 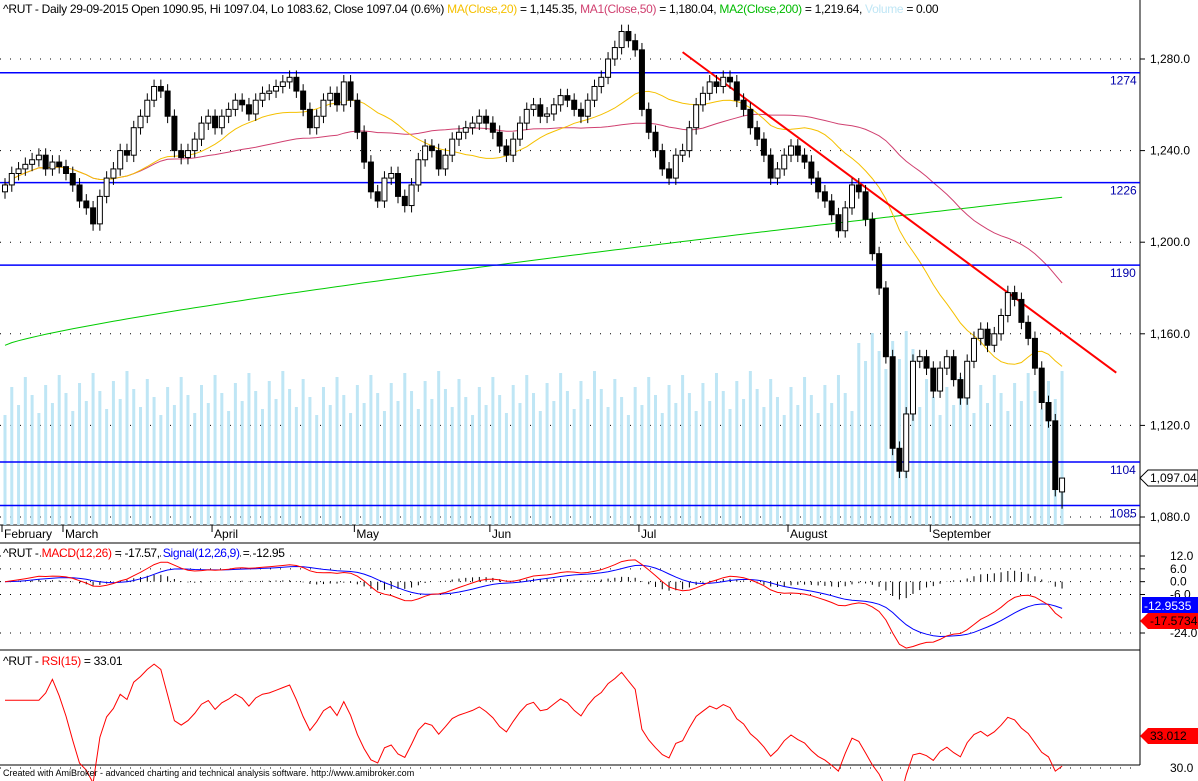 I want to click on y-tick-label: 1,120.0, so click(x=1170, y=425).